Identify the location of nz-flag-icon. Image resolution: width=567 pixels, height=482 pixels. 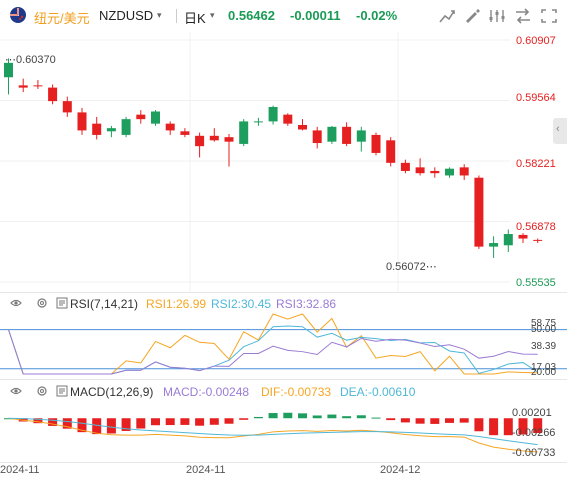
(18, 15).